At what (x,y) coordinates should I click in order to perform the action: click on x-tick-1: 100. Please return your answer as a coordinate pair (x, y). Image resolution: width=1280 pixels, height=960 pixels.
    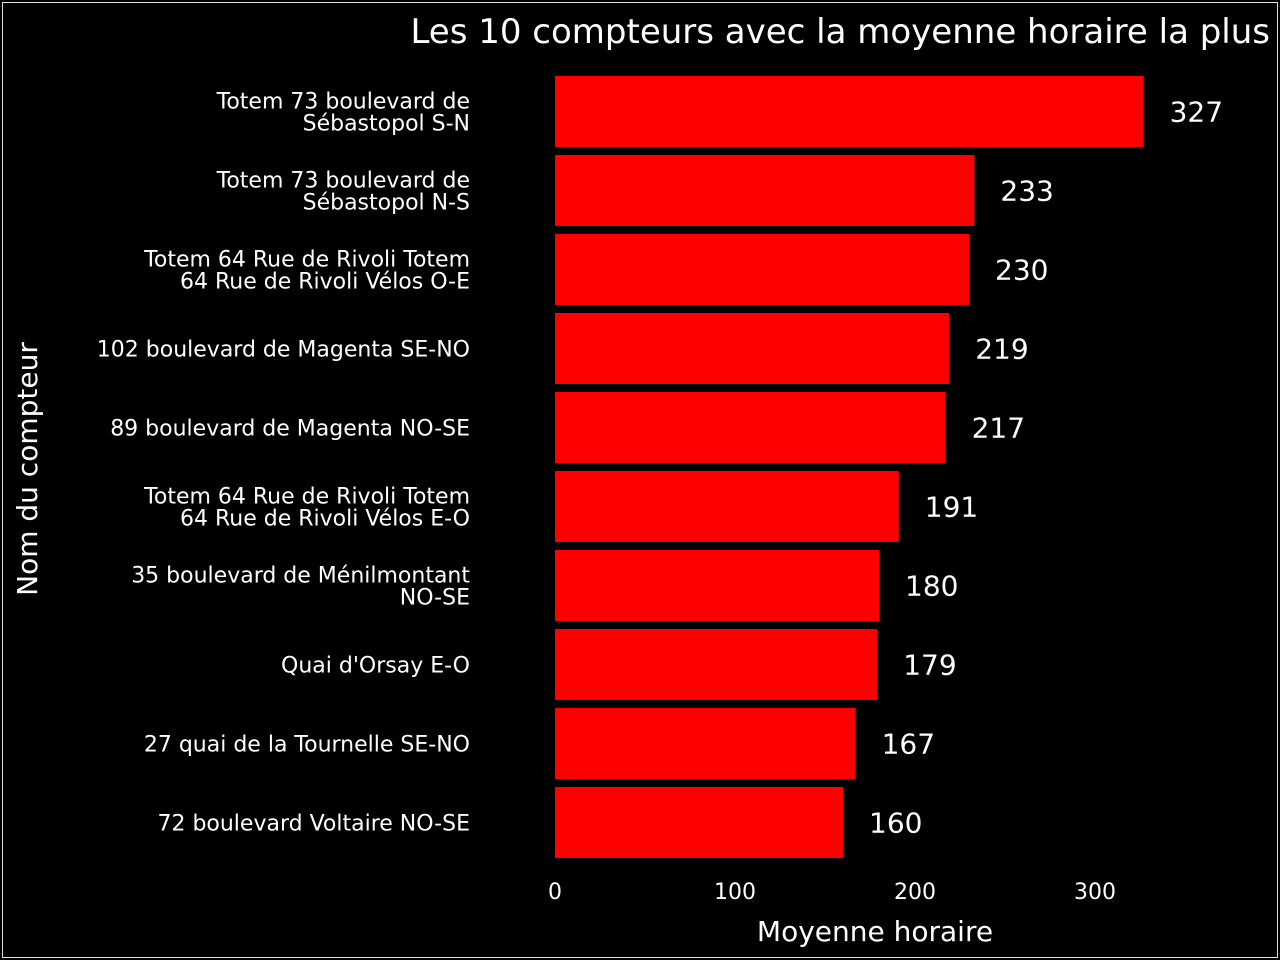
    Looking at the image, I should click on (735, 892).